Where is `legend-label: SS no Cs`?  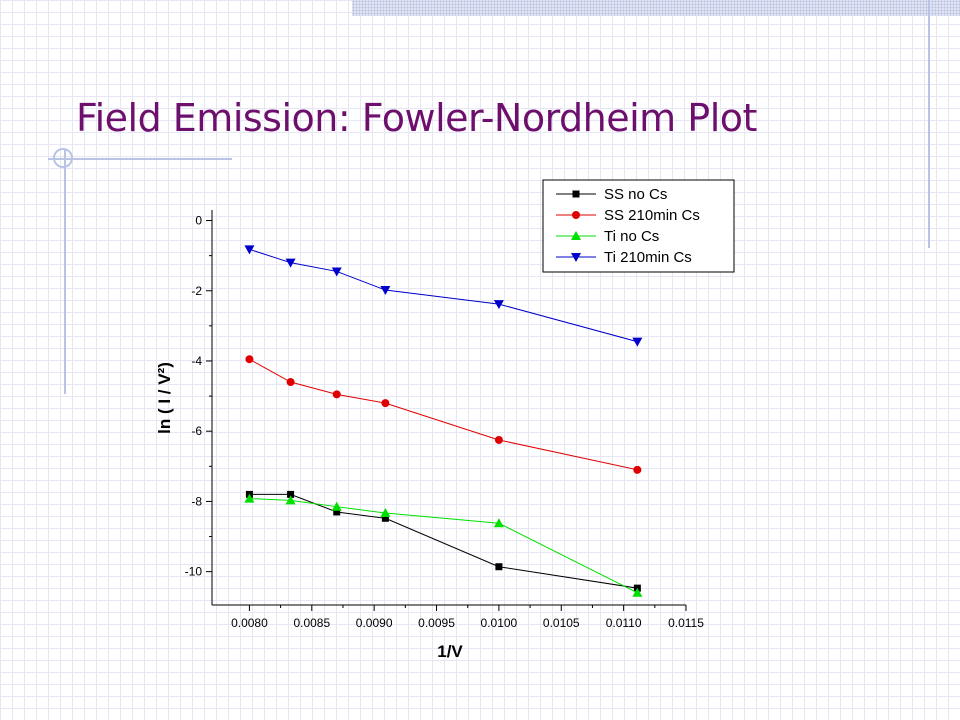 legend-label: SS no Cs is located at coordinates (635, 194).